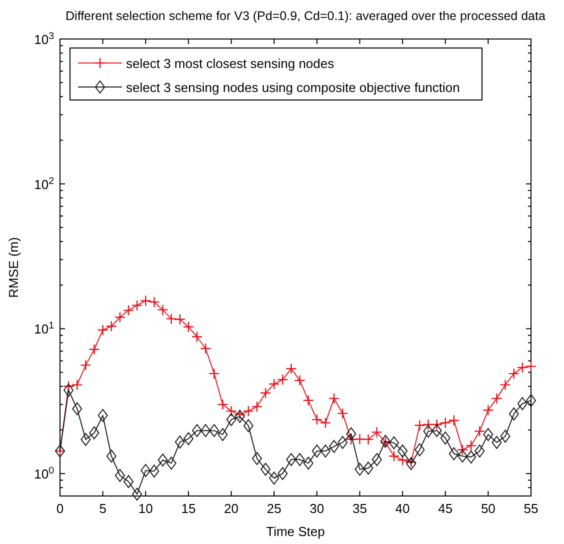  Describe the element at coordinates (44, 473) in the screenshot. I see `y-tick-label: 10$^{0}$` at that location.